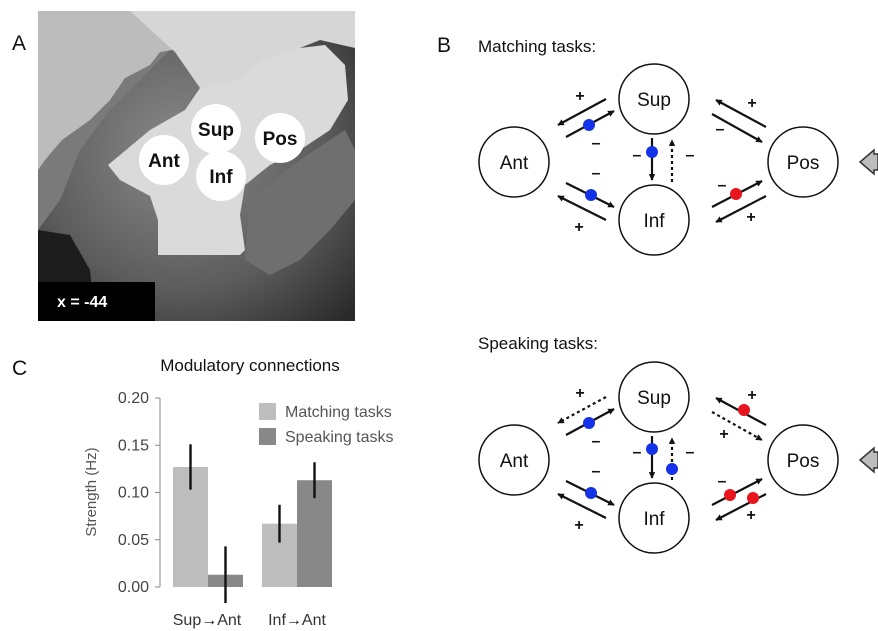  I want to click on region-circle-ant: Ant, so click(164, 160).